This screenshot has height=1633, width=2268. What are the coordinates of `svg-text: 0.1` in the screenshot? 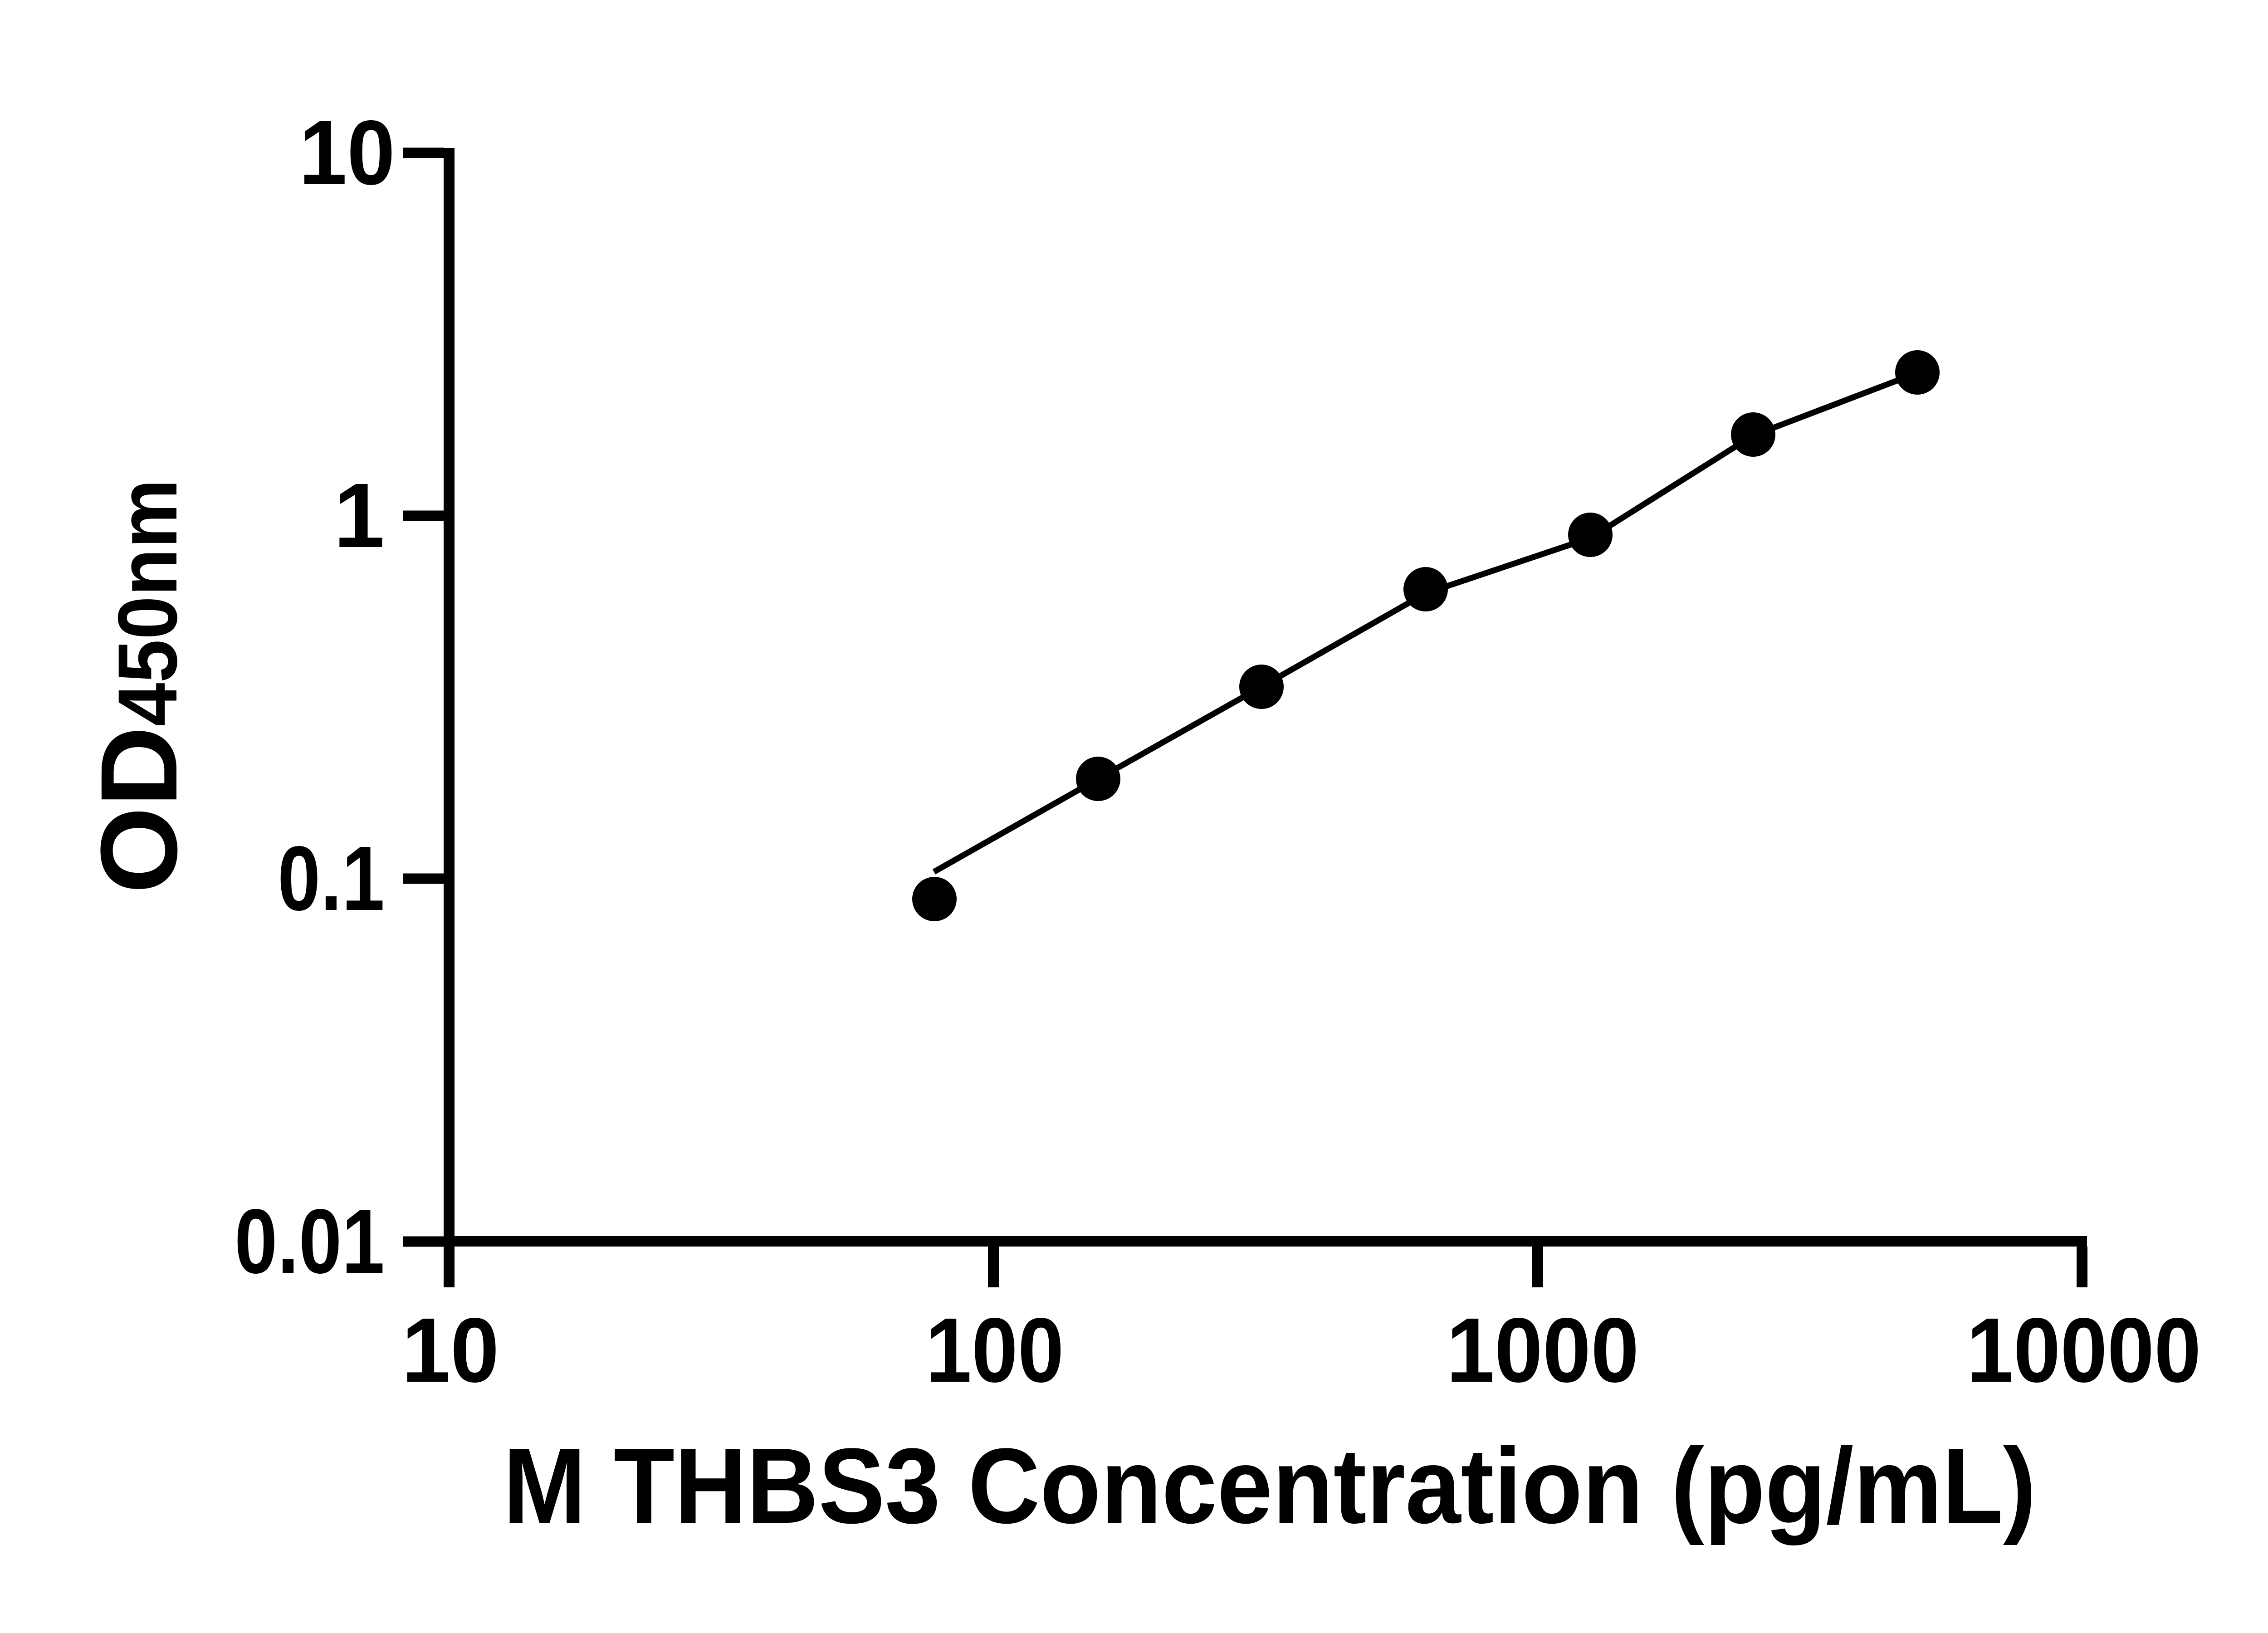 It's located at (332, 878).